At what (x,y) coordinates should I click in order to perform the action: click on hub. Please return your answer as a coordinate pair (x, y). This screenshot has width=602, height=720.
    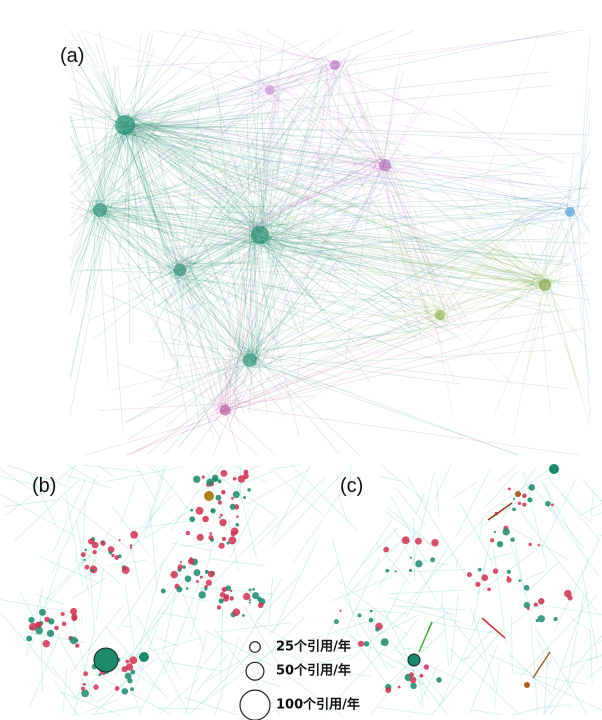
    Looking at the image, I should click on (570, 212).